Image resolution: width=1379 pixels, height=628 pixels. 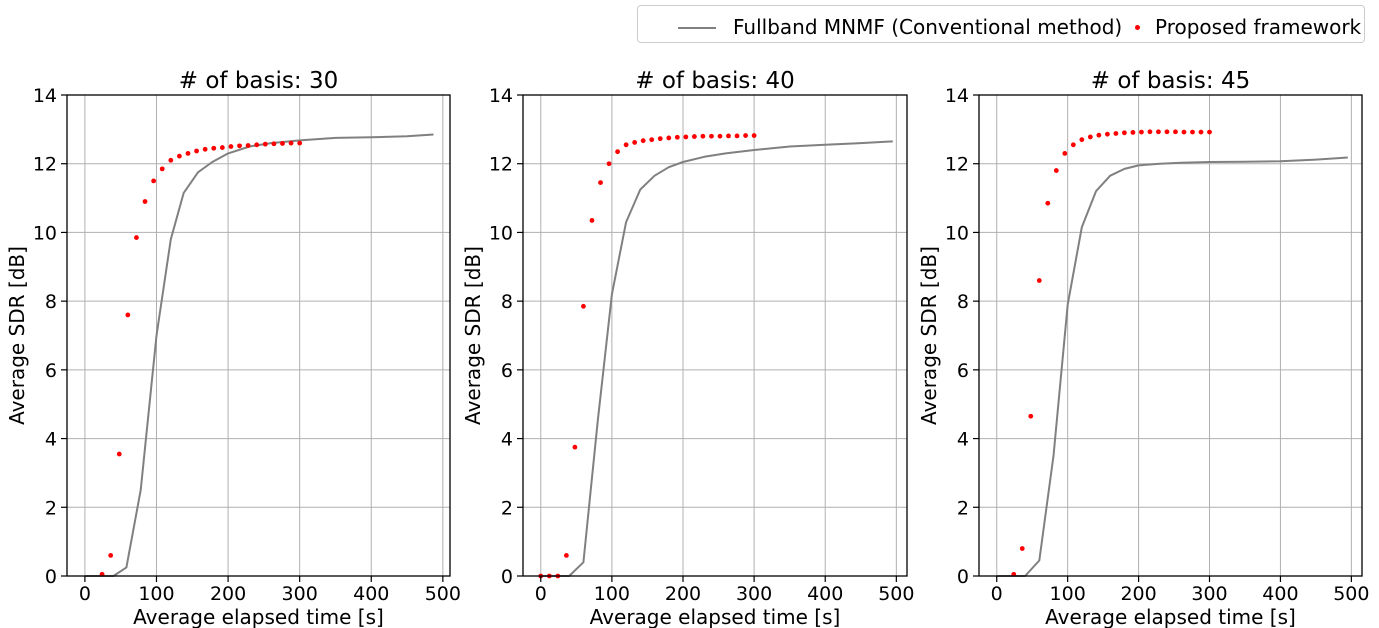 I want to click on y-tick-label: 14, so click(x=501, y=96).